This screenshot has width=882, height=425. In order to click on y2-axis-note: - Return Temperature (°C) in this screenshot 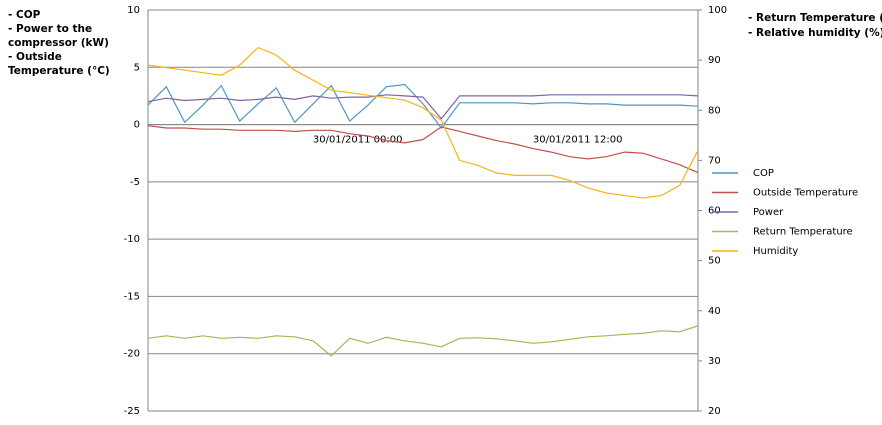, I will do `click(815, 18)`.